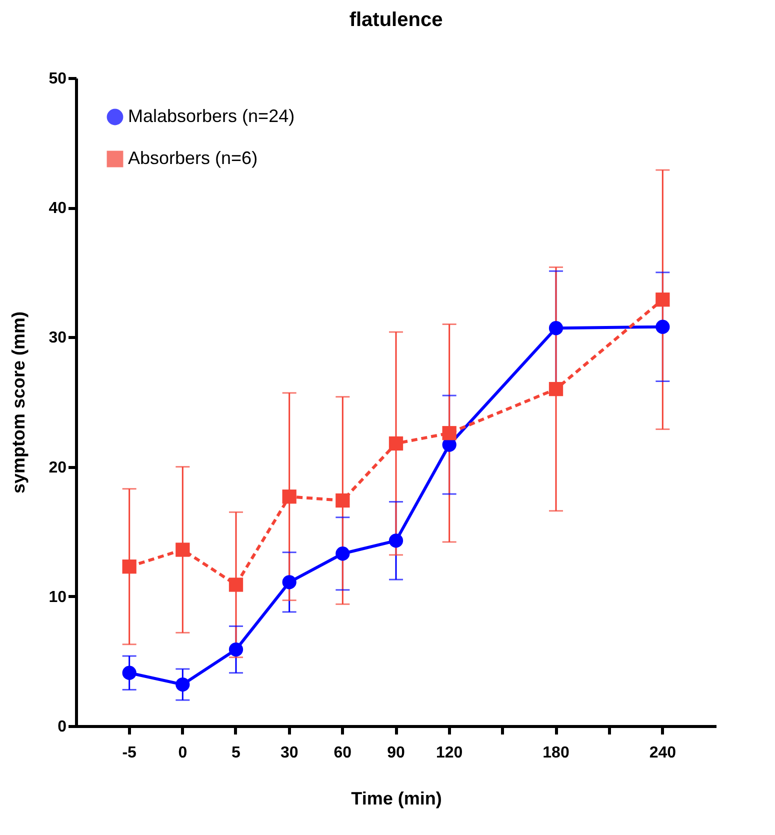 Image resolution: width=775 pixels, height=835 pixels. I want to click on y-tick-label: 20, so click(57, 467).